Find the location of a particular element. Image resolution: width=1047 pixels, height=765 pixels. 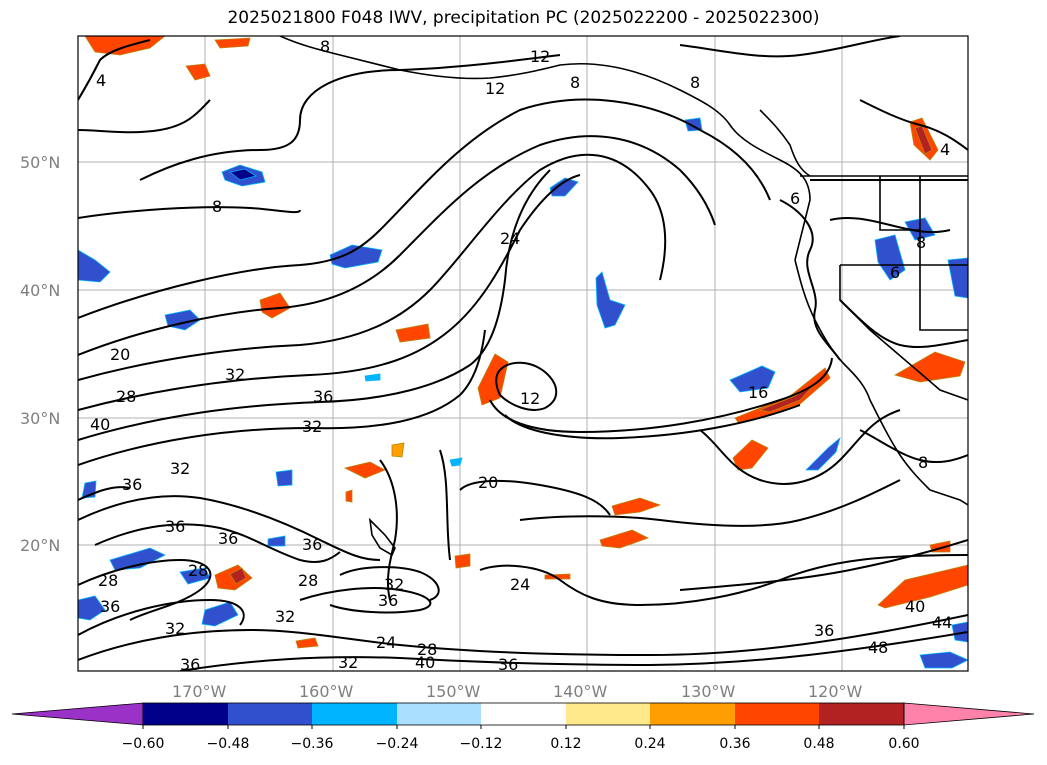

colorbar-tick-label: 0.12 is located at coordinates (565, 744).